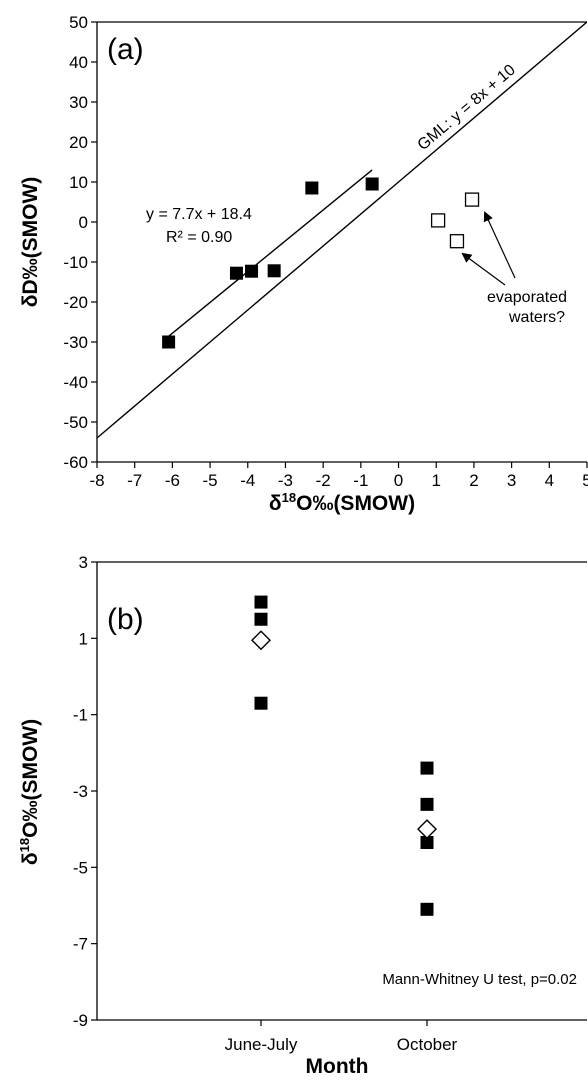  I want to click on panel-a-x-tick-label: 1, so click(435, 480).